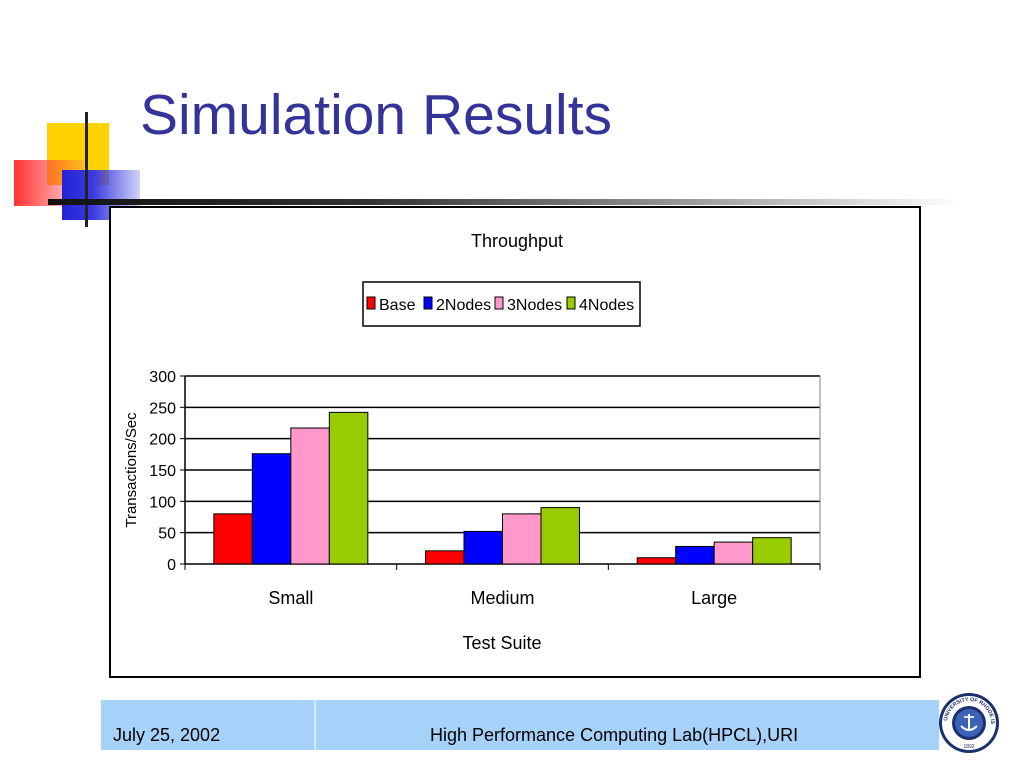 The width and height of the screenshot is (1024, 768). What do you see at coordinates (162, 377) in the screenshot?
I see `y-tick-label: 300` at bounding box center [162, 377].